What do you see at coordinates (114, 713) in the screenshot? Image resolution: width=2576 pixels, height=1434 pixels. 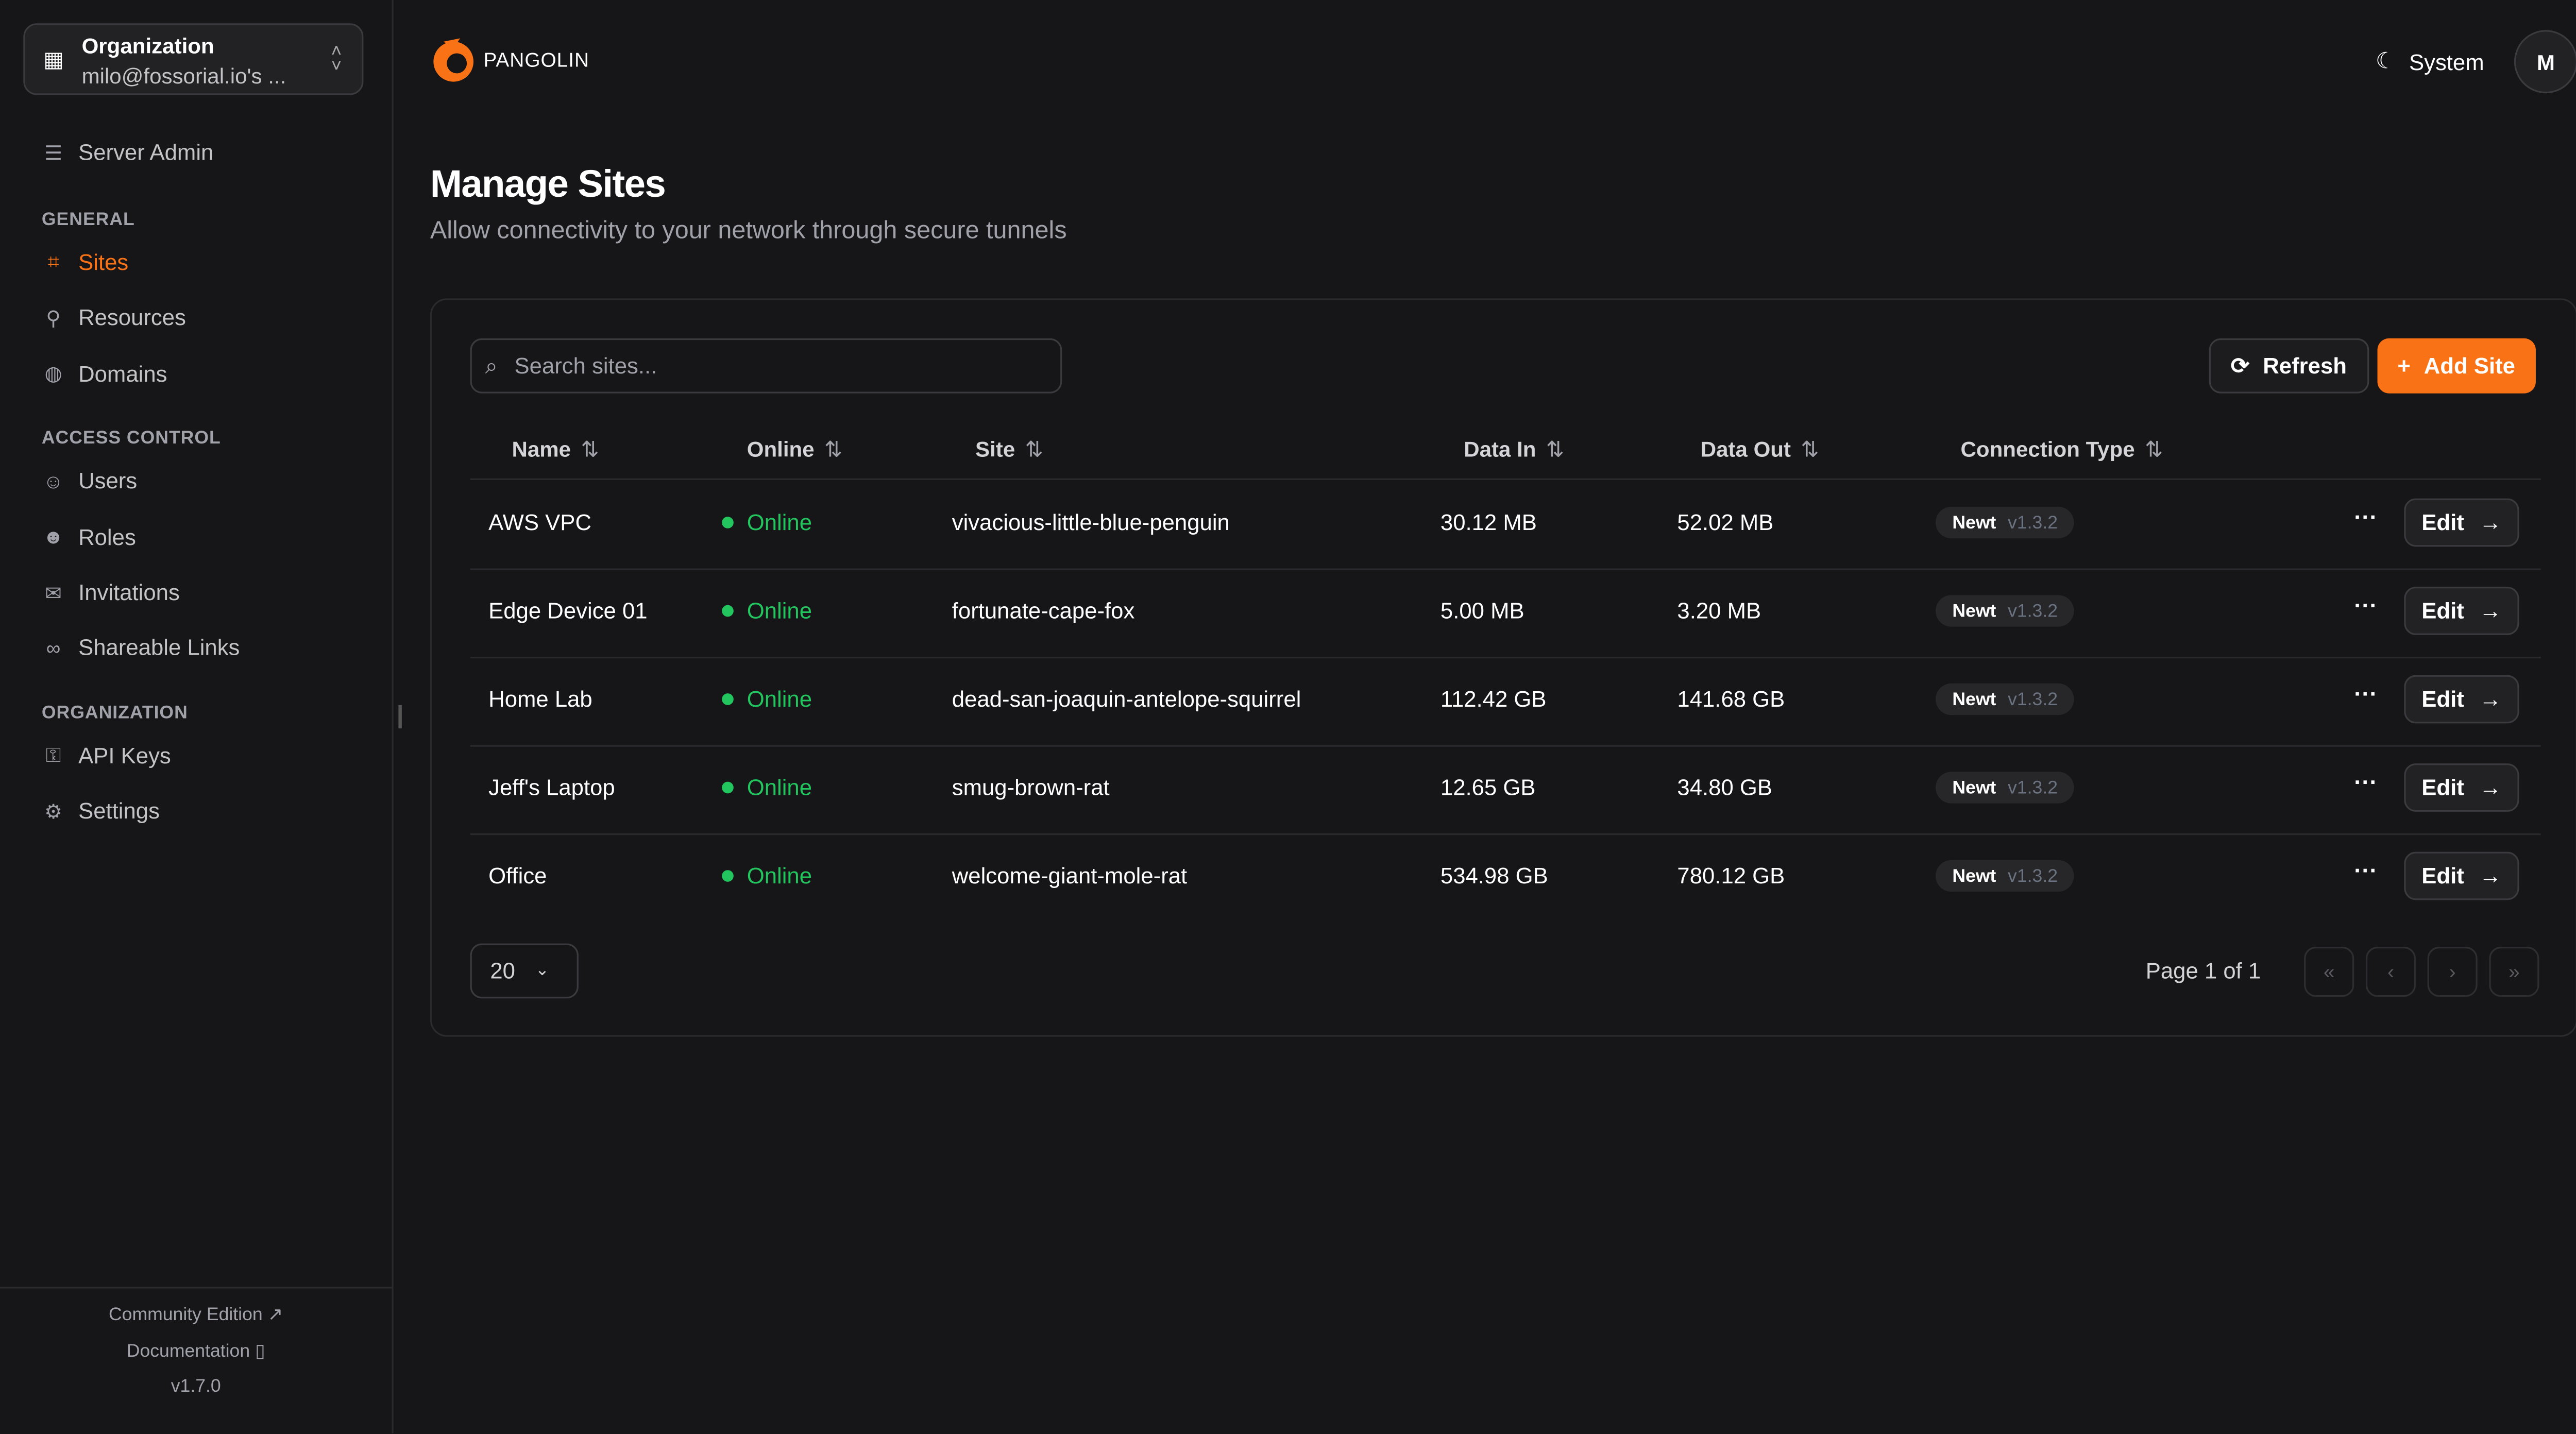 I see `section-title: ORGANIZATION` at bounding box center [114, 713].